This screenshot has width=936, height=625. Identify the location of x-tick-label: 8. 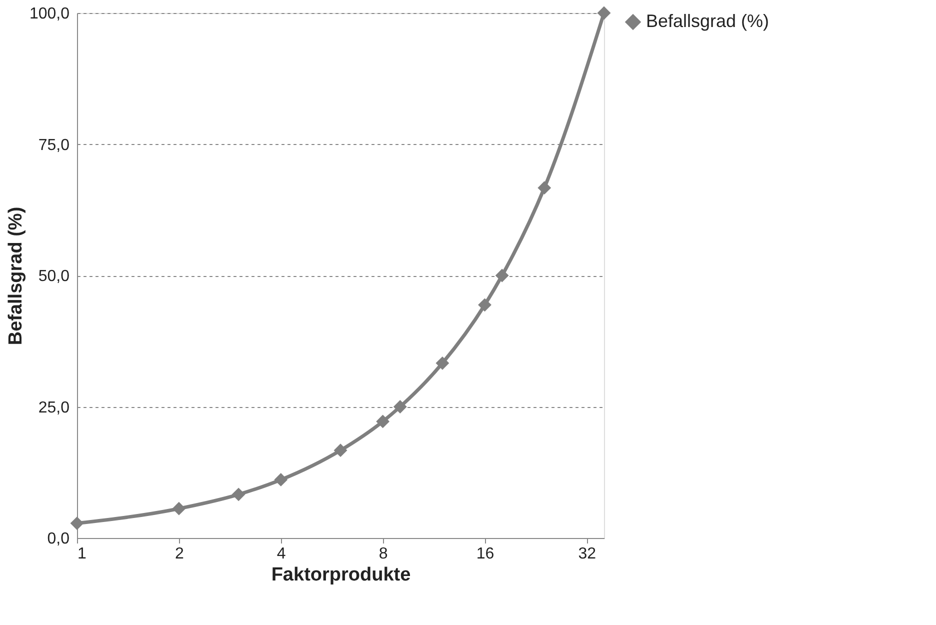
(383, 554).